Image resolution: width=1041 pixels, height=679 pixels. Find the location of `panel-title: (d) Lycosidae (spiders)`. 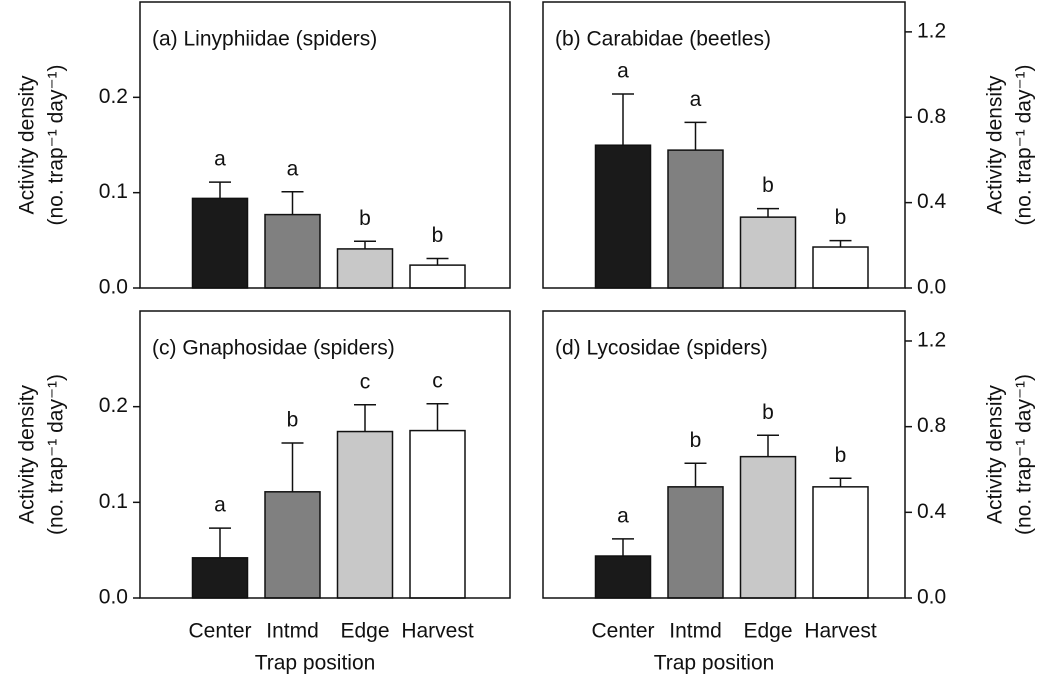

panel-title: (d) Lycosidae (spiders) is located at coordinates (661, 348).